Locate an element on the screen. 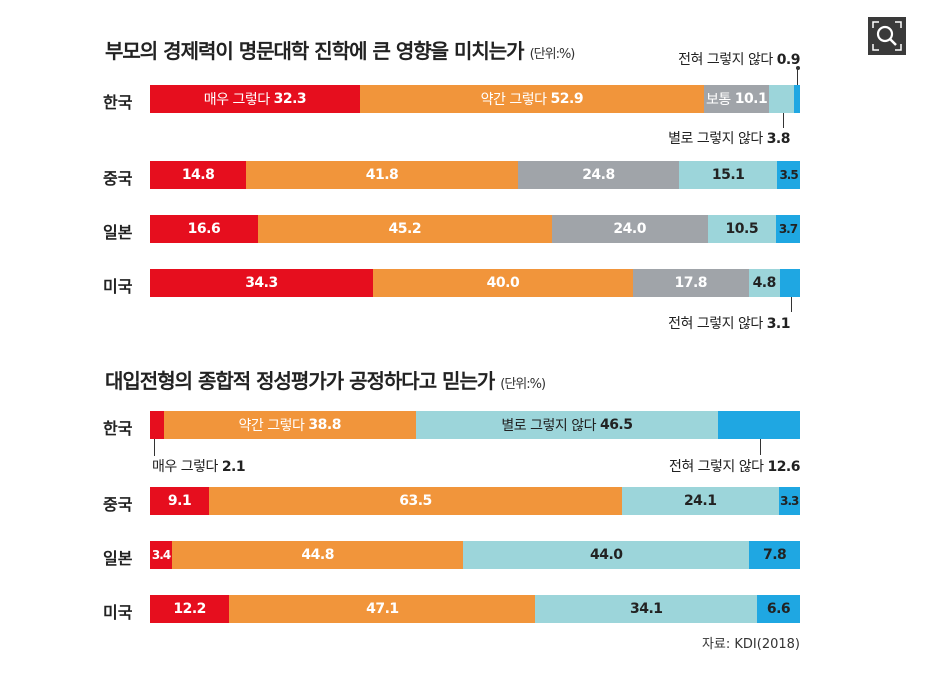 Image resolution: width=943 pixels, height=689 pixels. segment-value: 3.7 is located at coordinates (788, 229).